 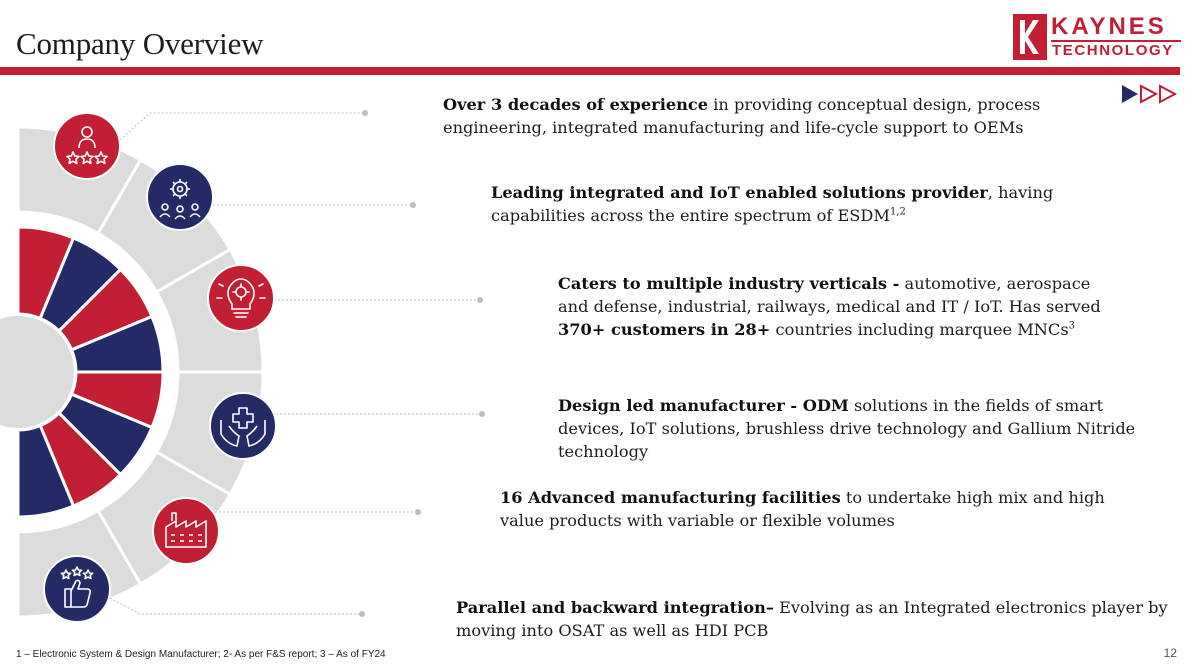 What do you see at coordinates (243, 426) in the screenshot?
I see `helping-hands-icon` at bounding box center [243, 426].